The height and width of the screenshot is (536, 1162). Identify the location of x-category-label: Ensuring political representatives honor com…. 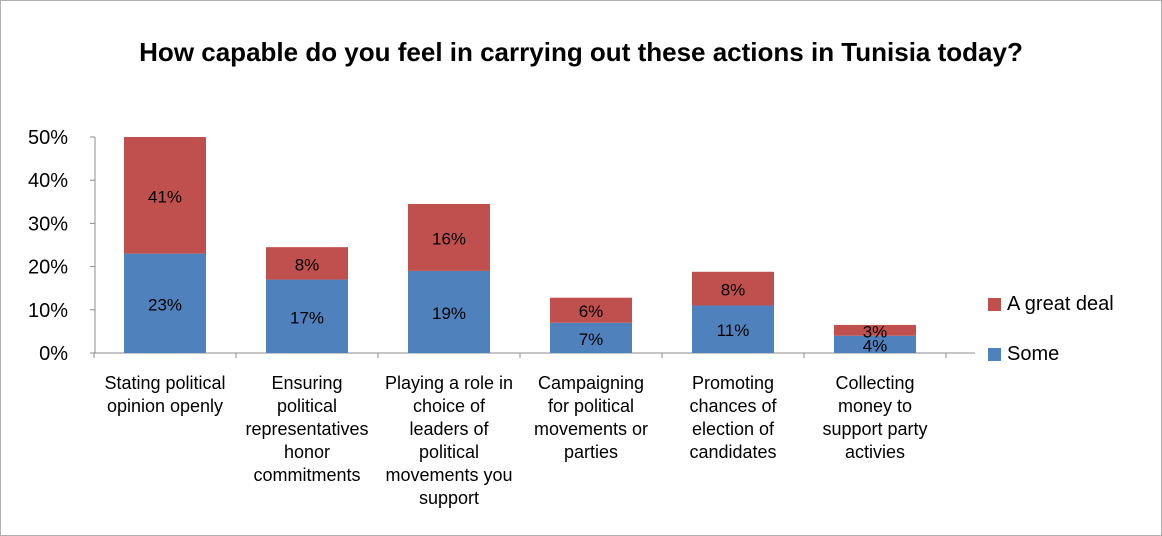
(307, 429).